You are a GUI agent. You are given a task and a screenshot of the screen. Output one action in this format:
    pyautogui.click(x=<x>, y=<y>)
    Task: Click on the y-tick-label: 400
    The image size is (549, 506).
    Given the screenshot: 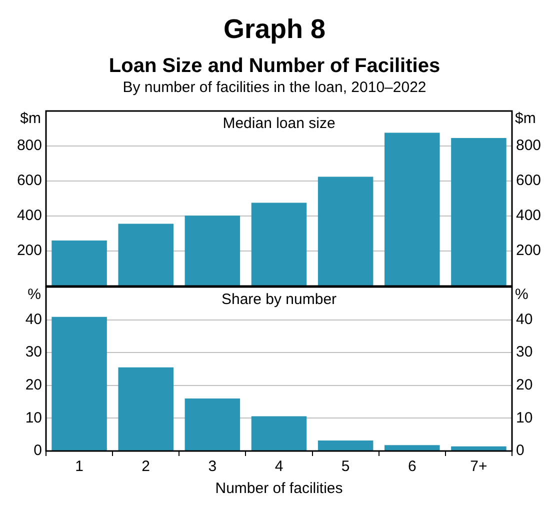 What is the action you would take?
    pyautogui.click(x=29, y=215)
    